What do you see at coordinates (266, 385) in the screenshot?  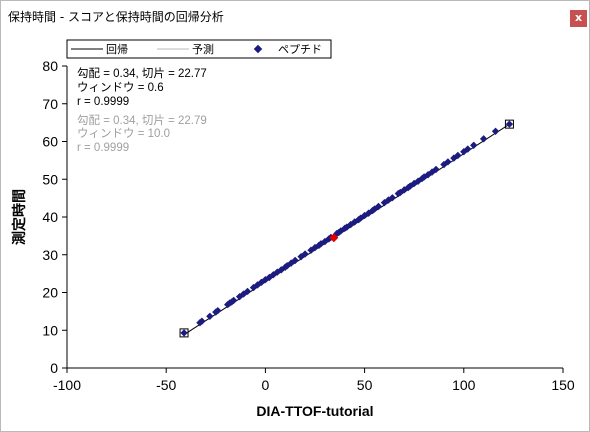 I see `x-tick-label: 0` at bounding box center [266, 385].